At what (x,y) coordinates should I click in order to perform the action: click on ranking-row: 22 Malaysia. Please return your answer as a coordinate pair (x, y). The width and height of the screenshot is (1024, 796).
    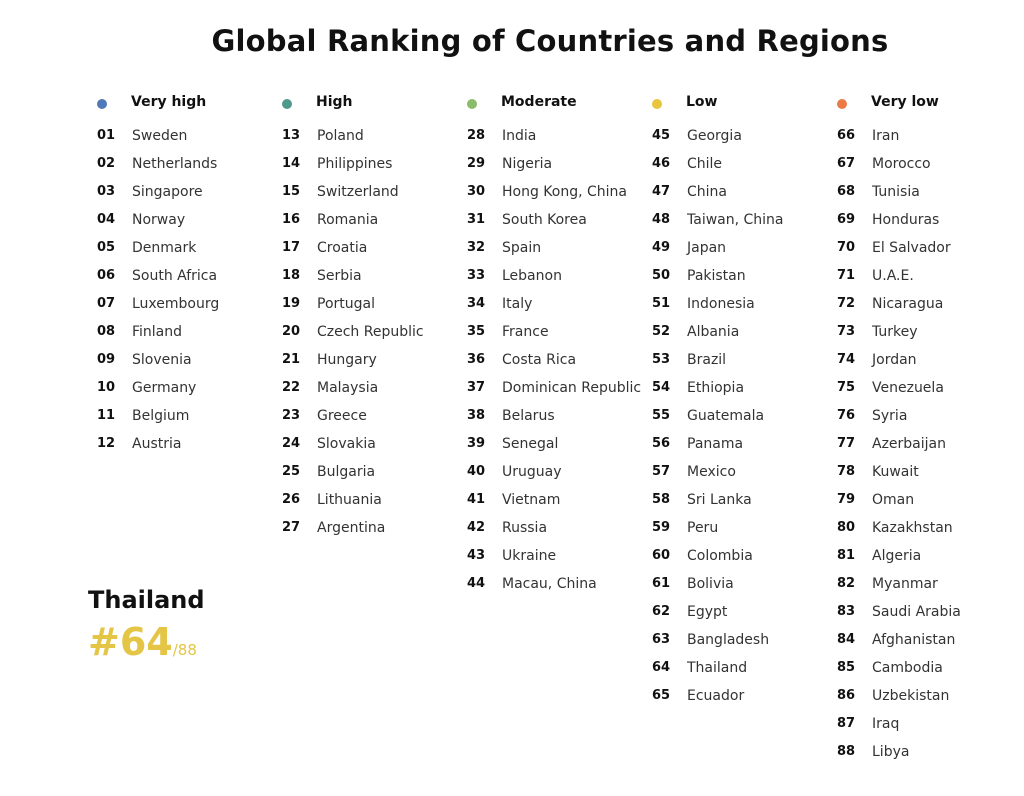
    Looking at the image, I should click on (372, 388).